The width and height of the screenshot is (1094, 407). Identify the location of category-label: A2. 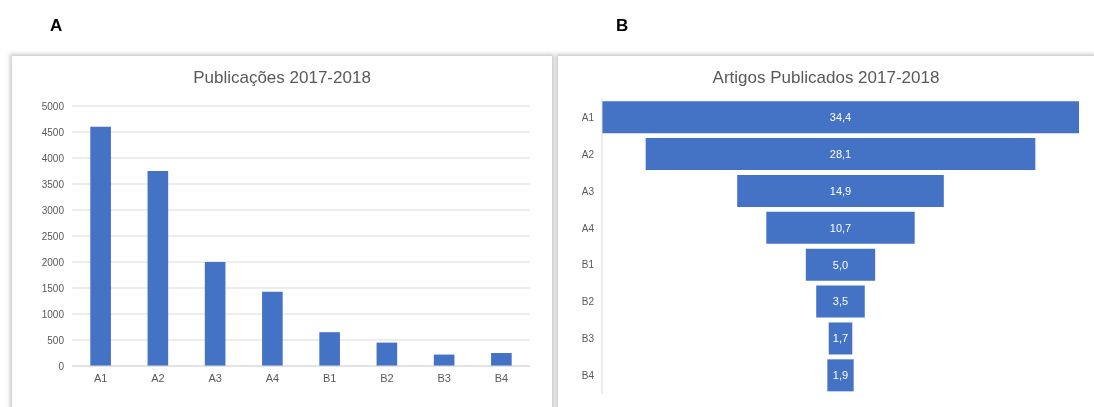
(588, 154).